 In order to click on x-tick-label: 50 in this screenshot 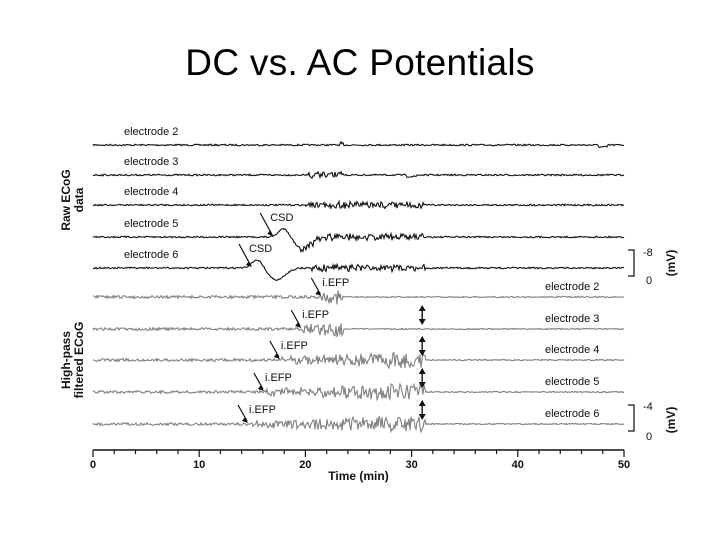, I will do `click(624, 465)`.